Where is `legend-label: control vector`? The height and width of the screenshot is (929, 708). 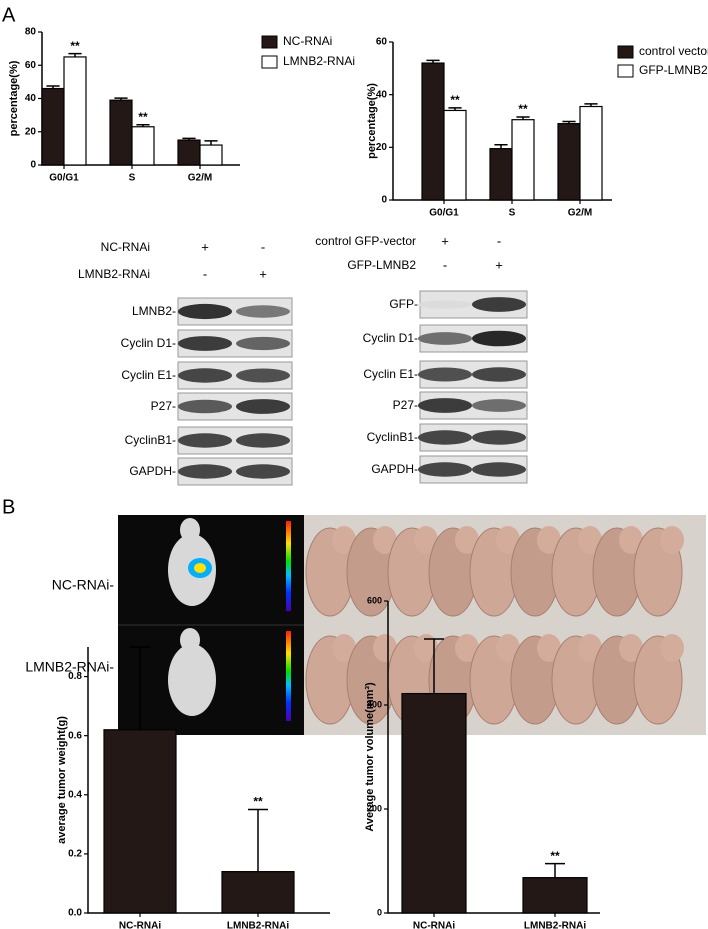
legend-label: control vector is located at coordinates (673, 51).